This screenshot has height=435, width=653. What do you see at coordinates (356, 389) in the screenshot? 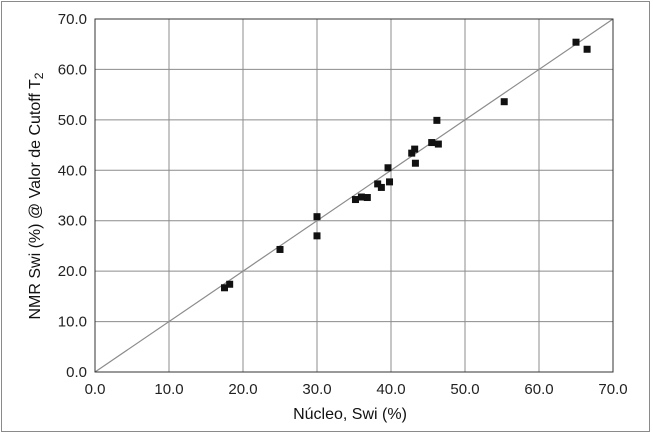
I see `x-tick-labels: 0.0 10.0 20.0 30.0 40.0 50.0 60.0 70.0` at bounding box center [356, 389].